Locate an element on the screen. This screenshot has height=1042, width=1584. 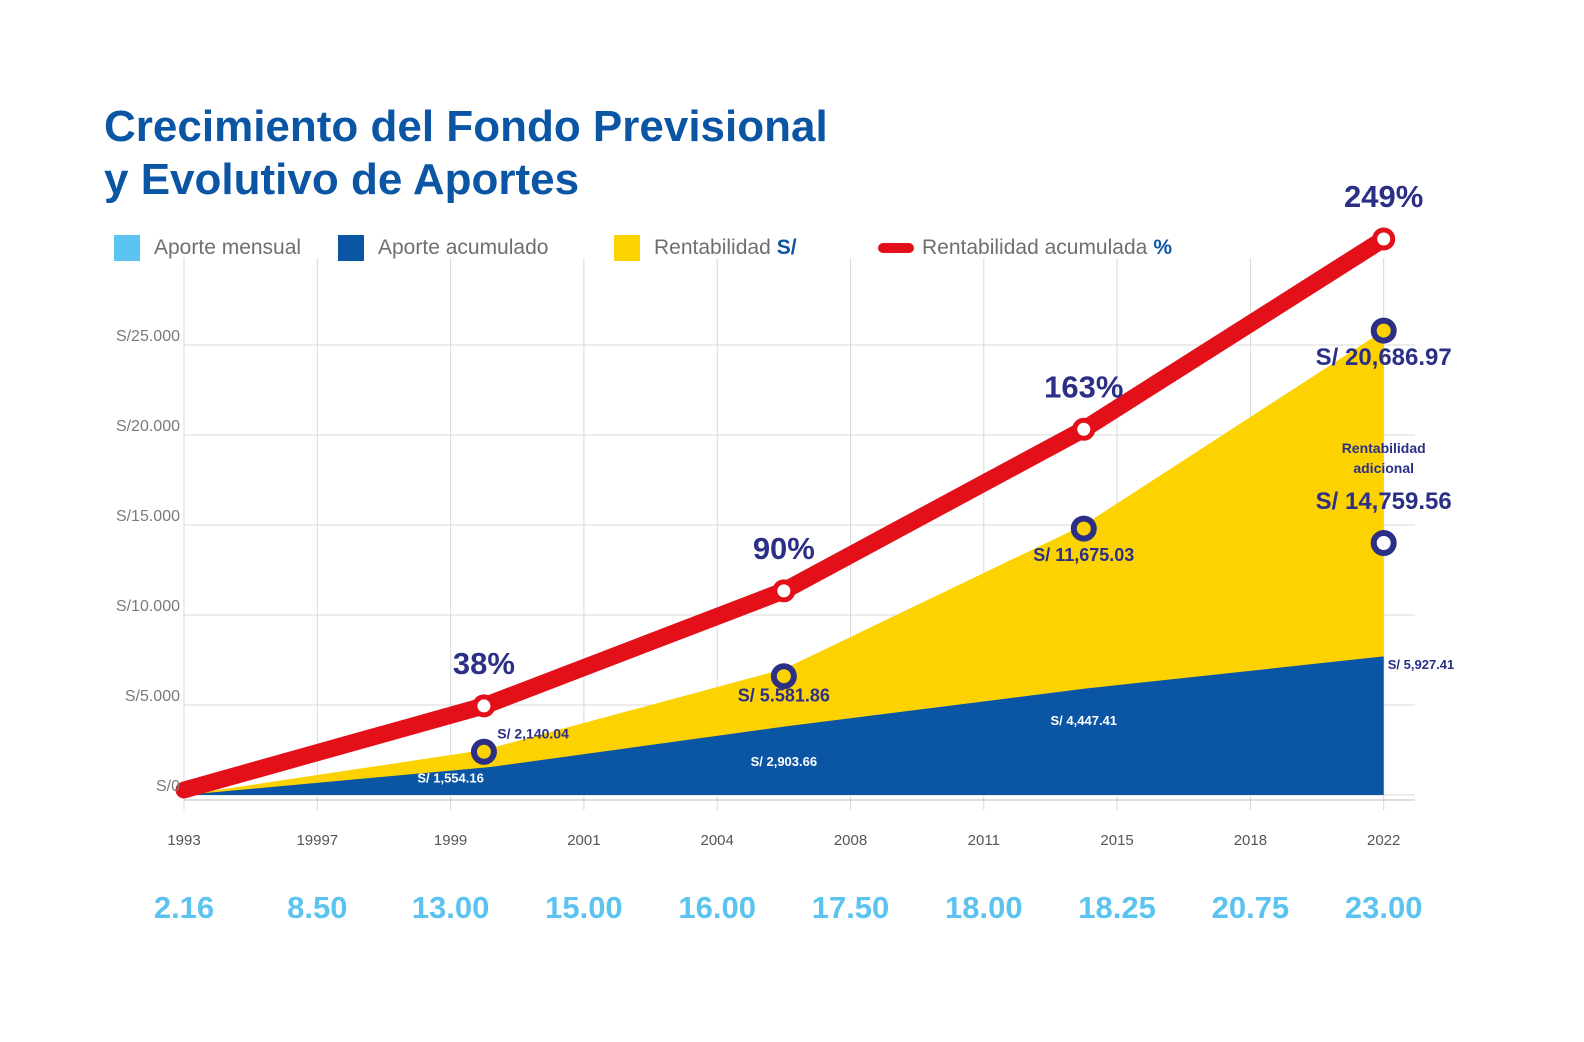
monthly-contribution-value: 16.00 is located at coordinates (717, 907).